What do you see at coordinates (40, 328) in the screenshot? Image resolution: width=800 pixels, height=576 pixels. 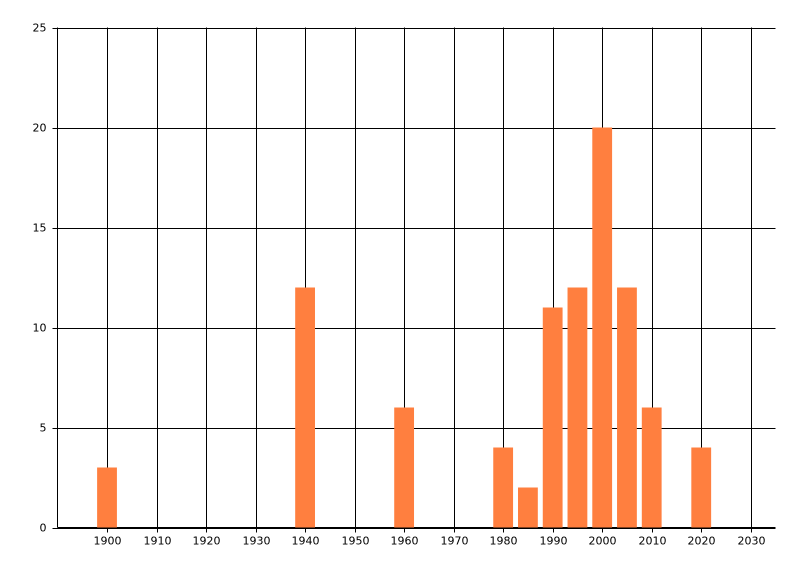 I see `y-tick-label: 10` at bounding box center [40, 328].